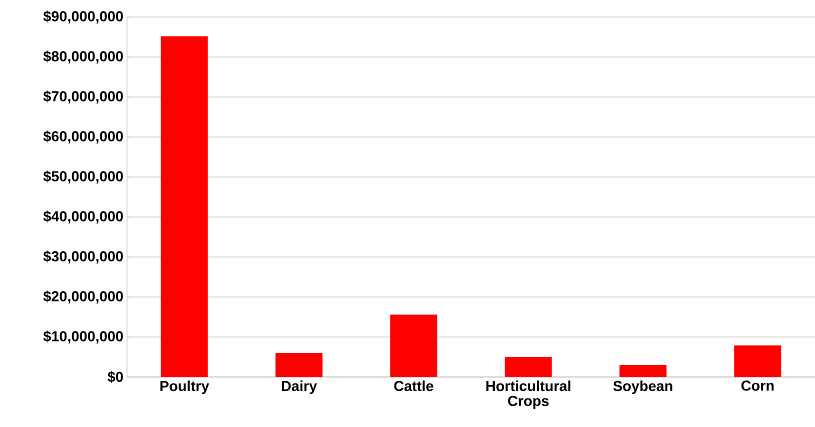  Describe the element at coordinates (185, 387) in the screenshot. I see `x-tick-label: Poultry` at that location.